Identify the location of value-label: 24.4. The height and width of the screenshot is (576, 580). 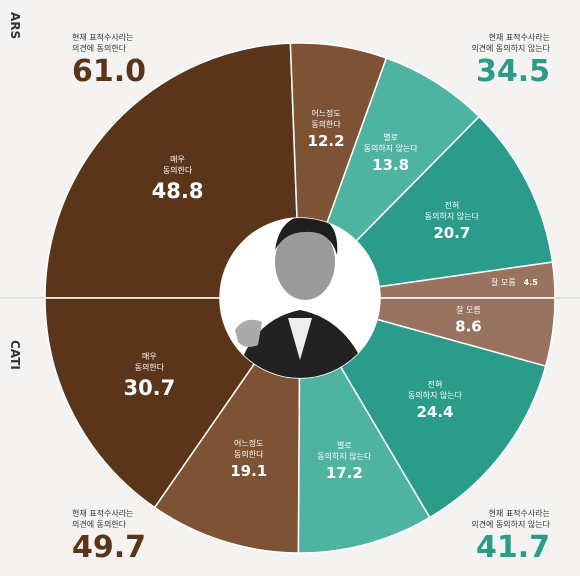
(435, 412).